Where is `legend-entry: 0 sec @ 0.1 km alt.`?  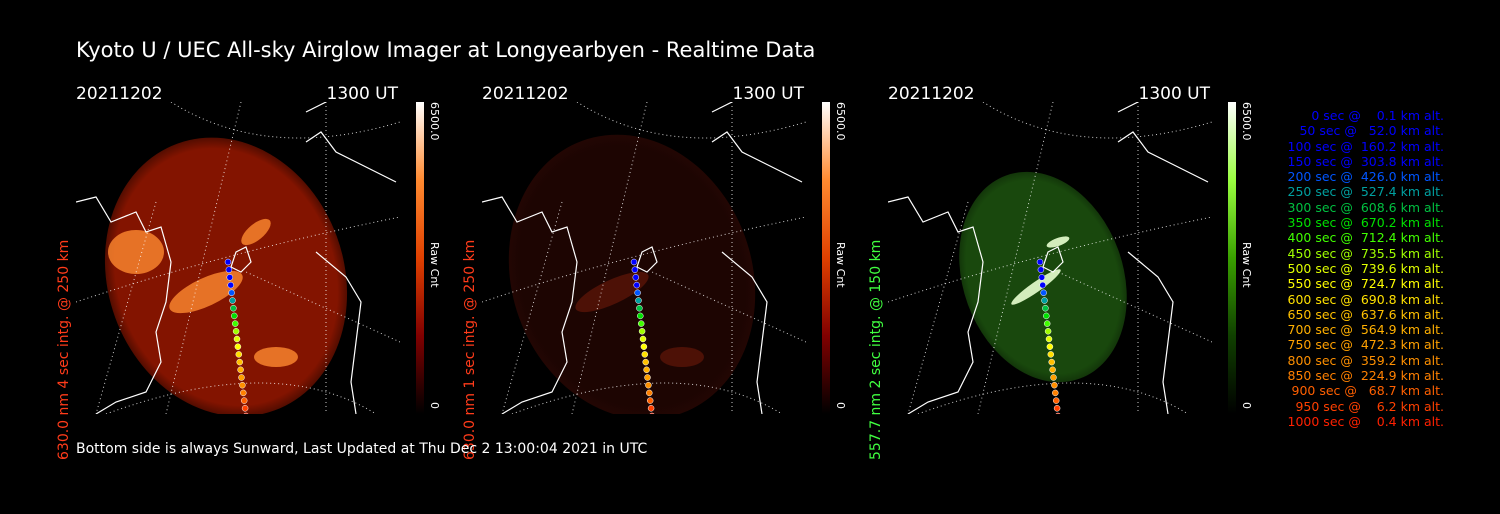 legend-entry: 0 sec @ 0.1 km alt. is located at coordinates (1371, 115).